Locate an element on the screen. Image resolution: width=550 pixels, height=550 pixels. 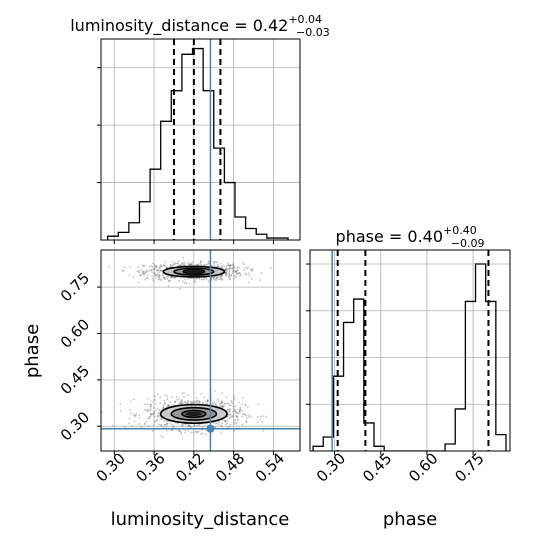
title-plus: +0.04 is located at coordinates (305, 19).